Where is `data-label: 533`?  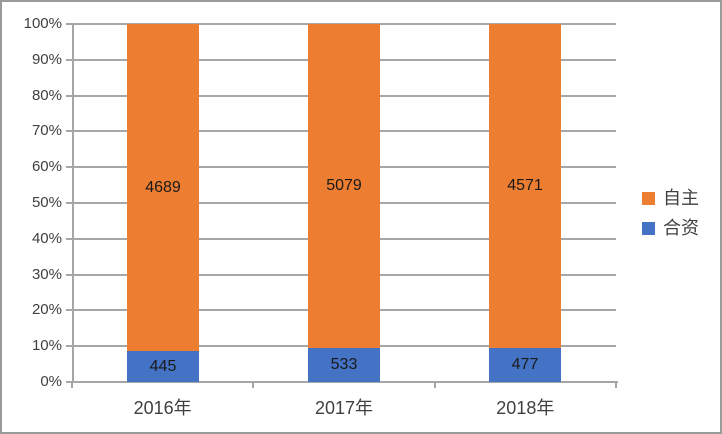
data-label: 533 is located at coordinates (344, 364).